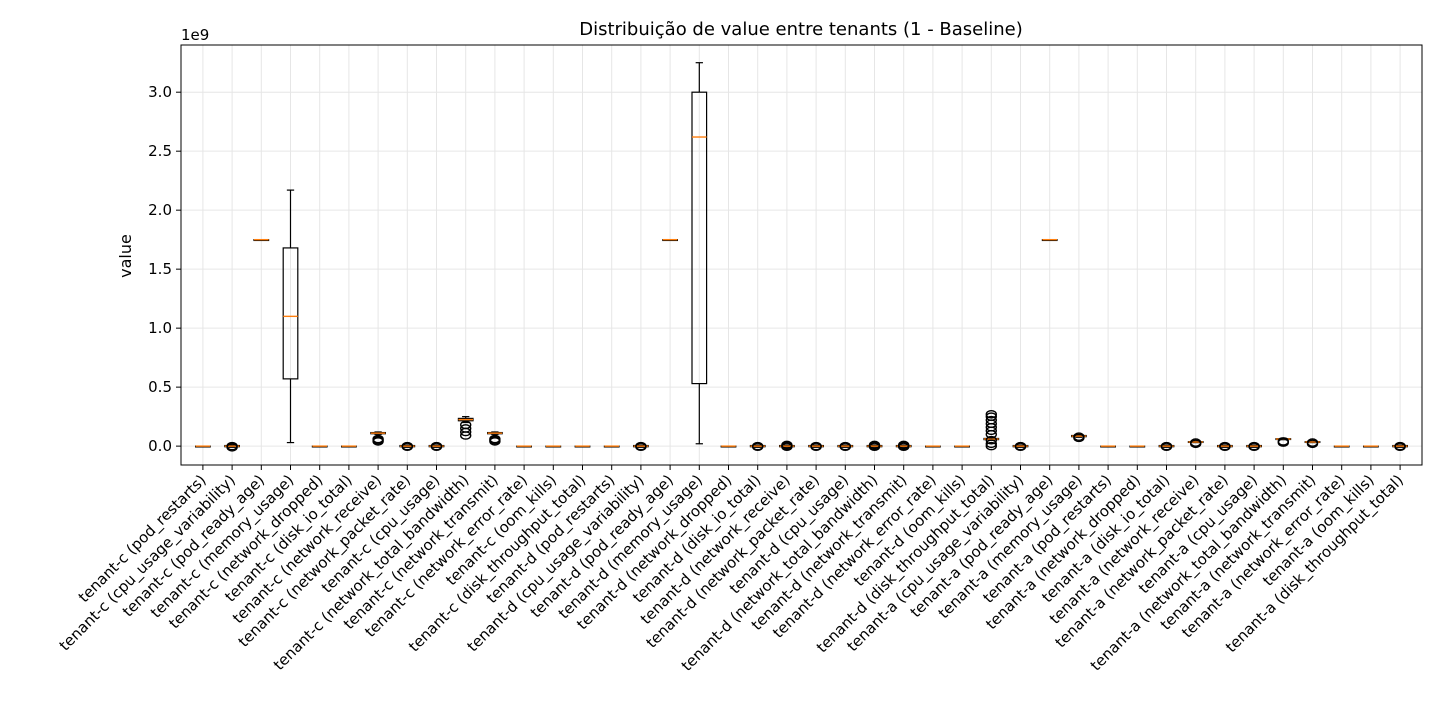 This screenshot has height=720, width=1440. I want to click on y-tick-label: 2.0, so click(160, 210).